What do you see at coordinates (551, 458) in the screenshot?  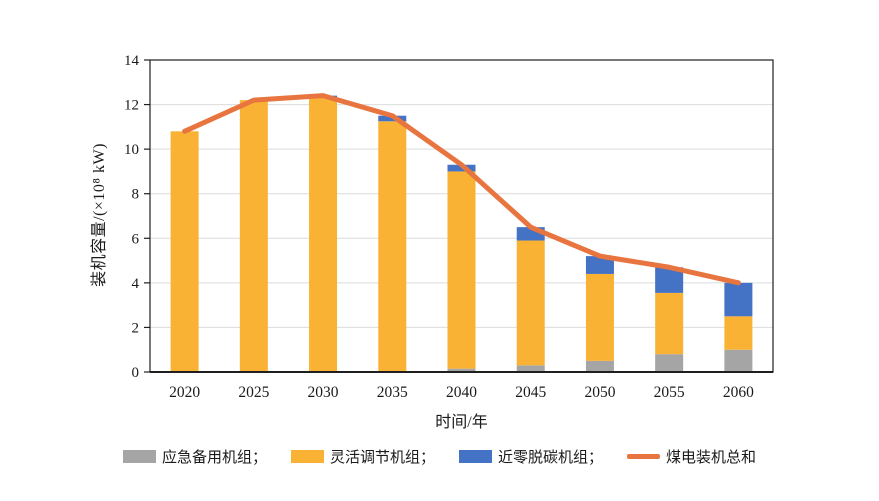 I see `legend-label: 近零脱碳机组；` at bounding box center [551, 458].